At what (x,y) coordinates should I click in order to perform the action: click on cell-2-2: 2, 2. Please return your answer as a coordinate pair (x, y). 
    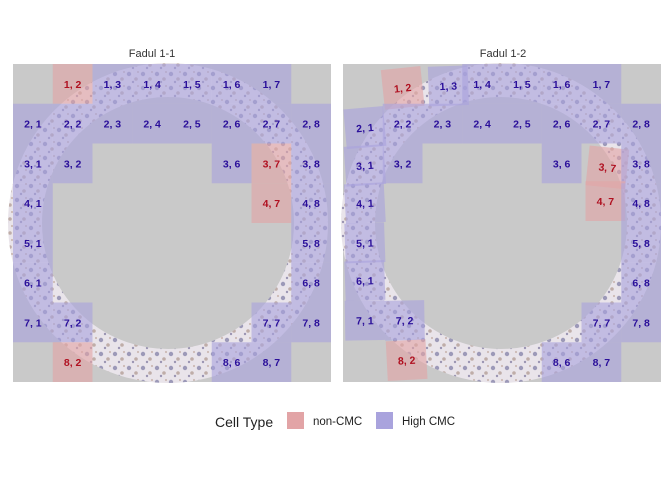
    Looking at the image, I should click on (72, 123).